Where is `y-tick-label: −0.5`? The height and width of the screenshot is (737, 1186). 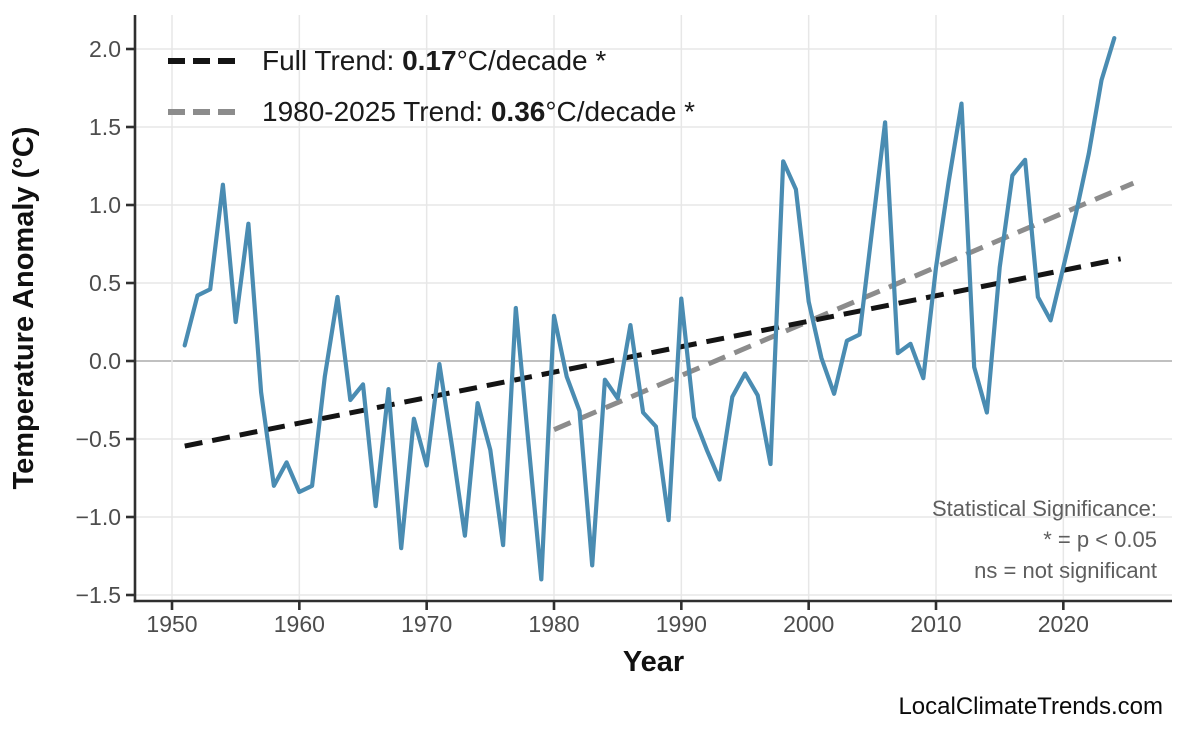
y-tick-label: −0.5 is located at coordinates (98, 439).